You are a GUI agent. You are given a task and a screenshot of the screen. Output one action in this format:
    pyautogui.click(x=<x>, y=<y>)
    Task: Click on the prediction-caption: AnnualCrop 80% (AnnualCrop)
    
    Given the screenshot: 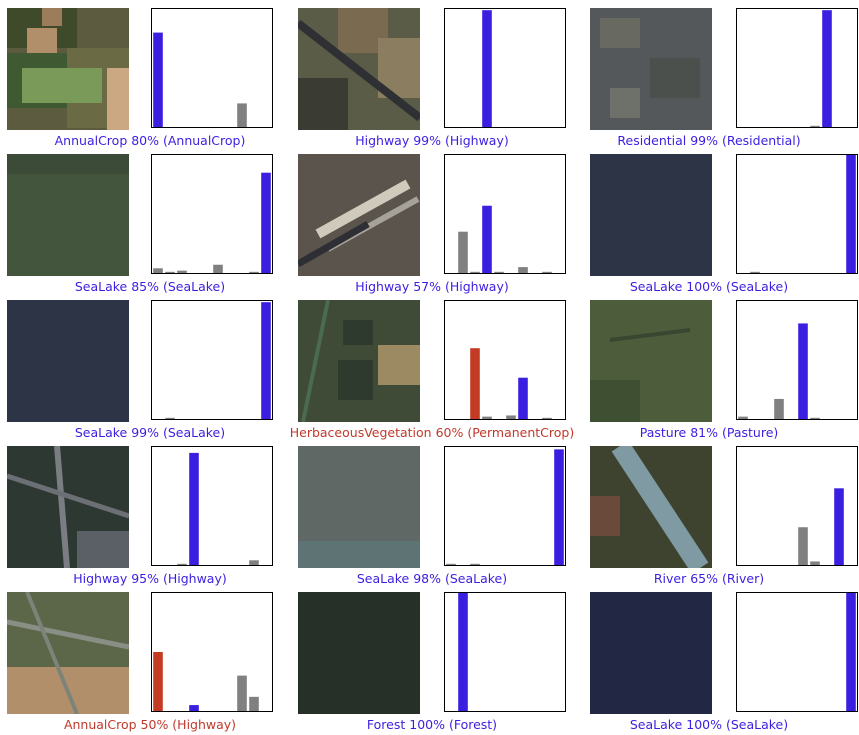 What is the action you would take?
    pyautogui.click(x=150, y=140)
    